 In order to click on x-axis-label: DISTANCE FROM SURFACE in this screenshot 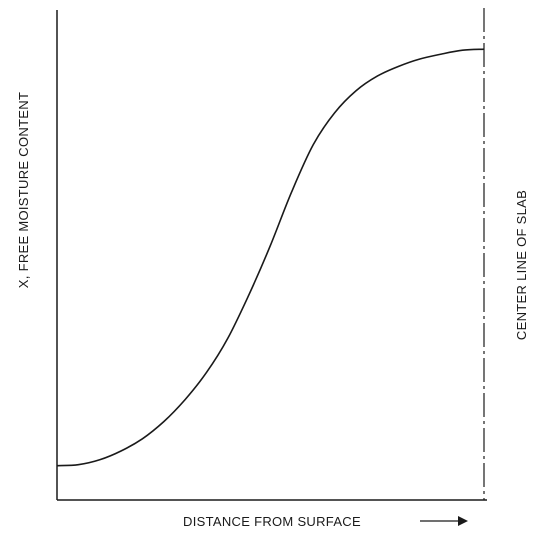, I will do `click(272, 521)`.